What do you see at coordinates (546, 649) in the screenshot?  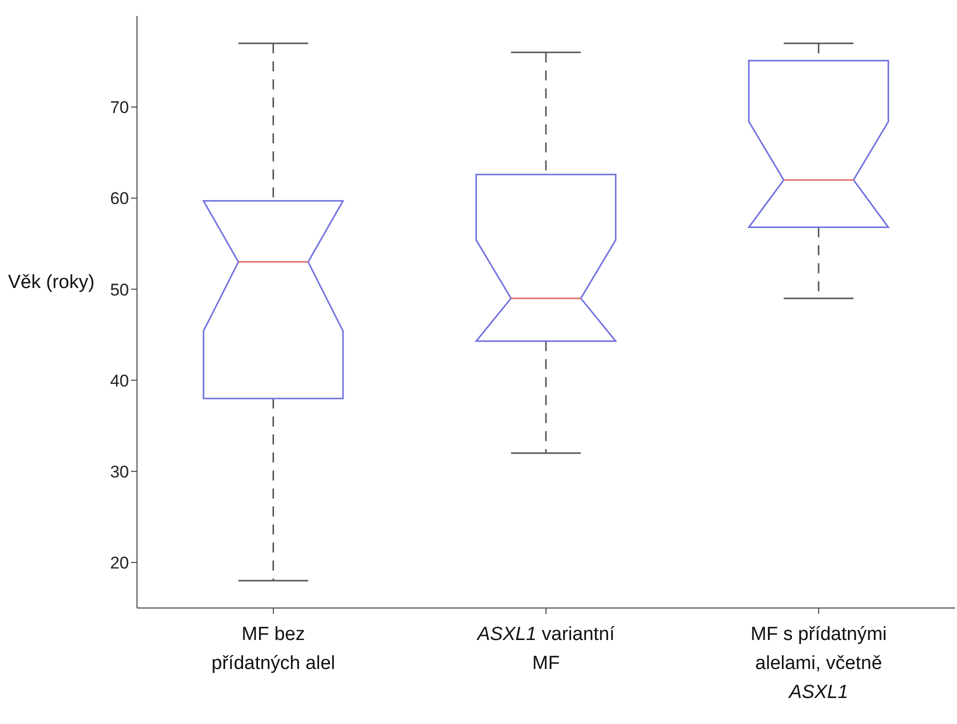 I see `x-tick-label: ASXL1 variantní MF` at bounding box center [546, 649].